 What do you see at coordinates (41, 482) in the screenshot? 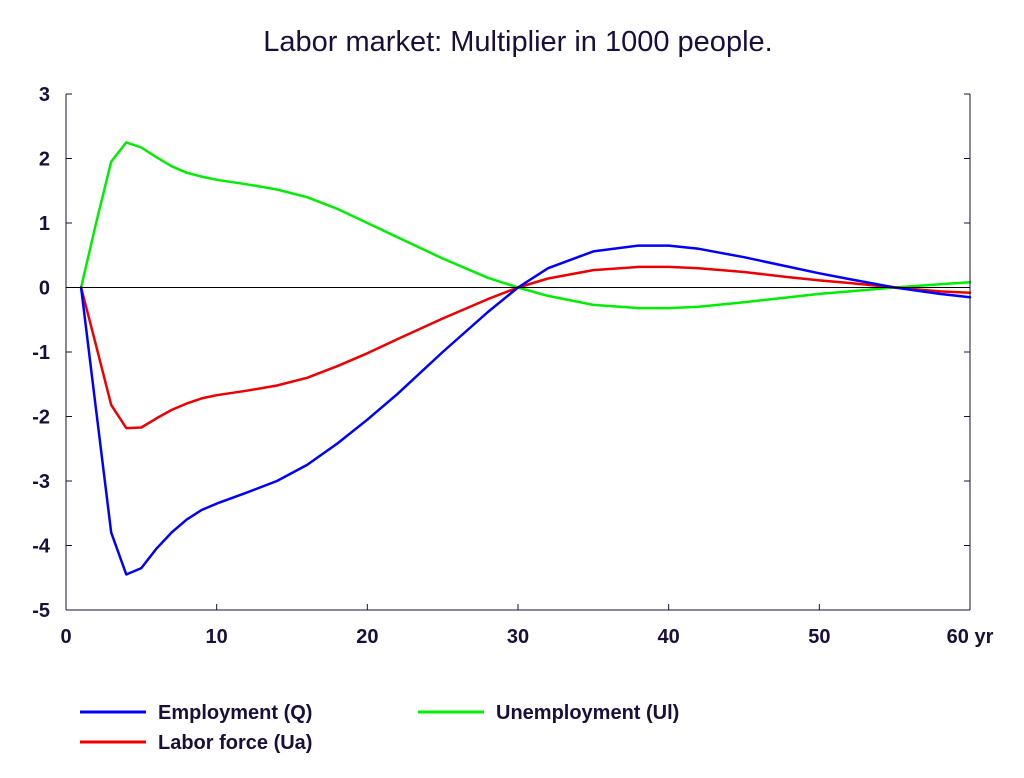
I see `y-tick-label: -3` at bounding box center [41, 482].